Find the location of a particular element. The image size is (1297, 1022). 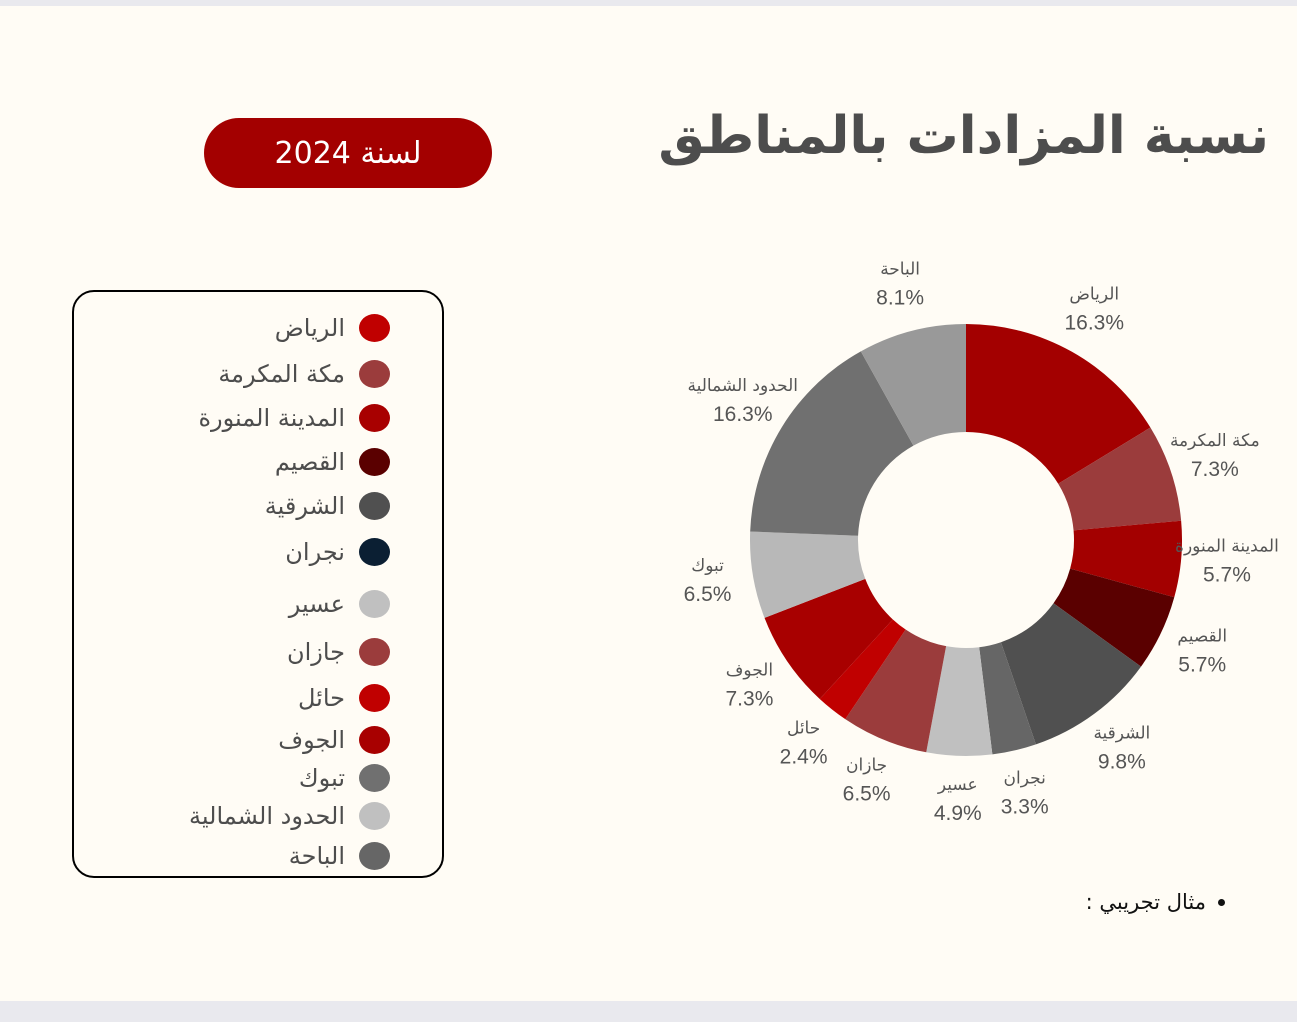

legend-label: المدينة المنورة is located at coordinates (271, 418).